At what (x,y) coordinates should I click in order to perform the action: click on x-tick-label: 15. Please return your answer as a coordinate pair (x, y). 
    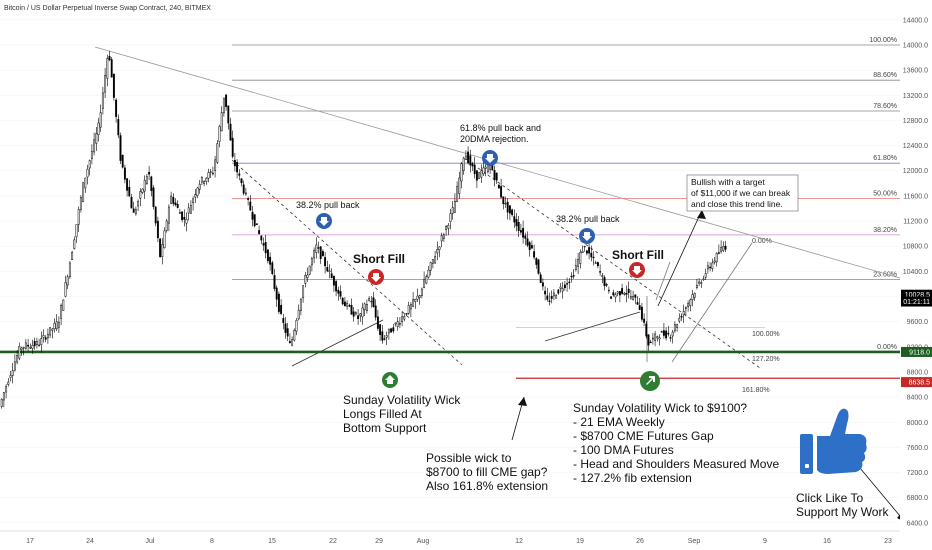
    Looking at the image, I should click on (272, 541).